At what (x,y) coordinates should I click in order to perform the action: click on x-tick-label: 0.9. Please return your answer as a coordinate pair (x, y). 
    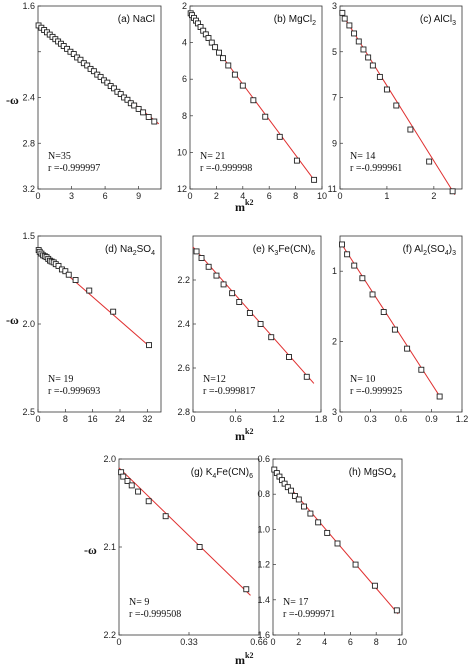
    Looking at the image, I should click on (431, 419).